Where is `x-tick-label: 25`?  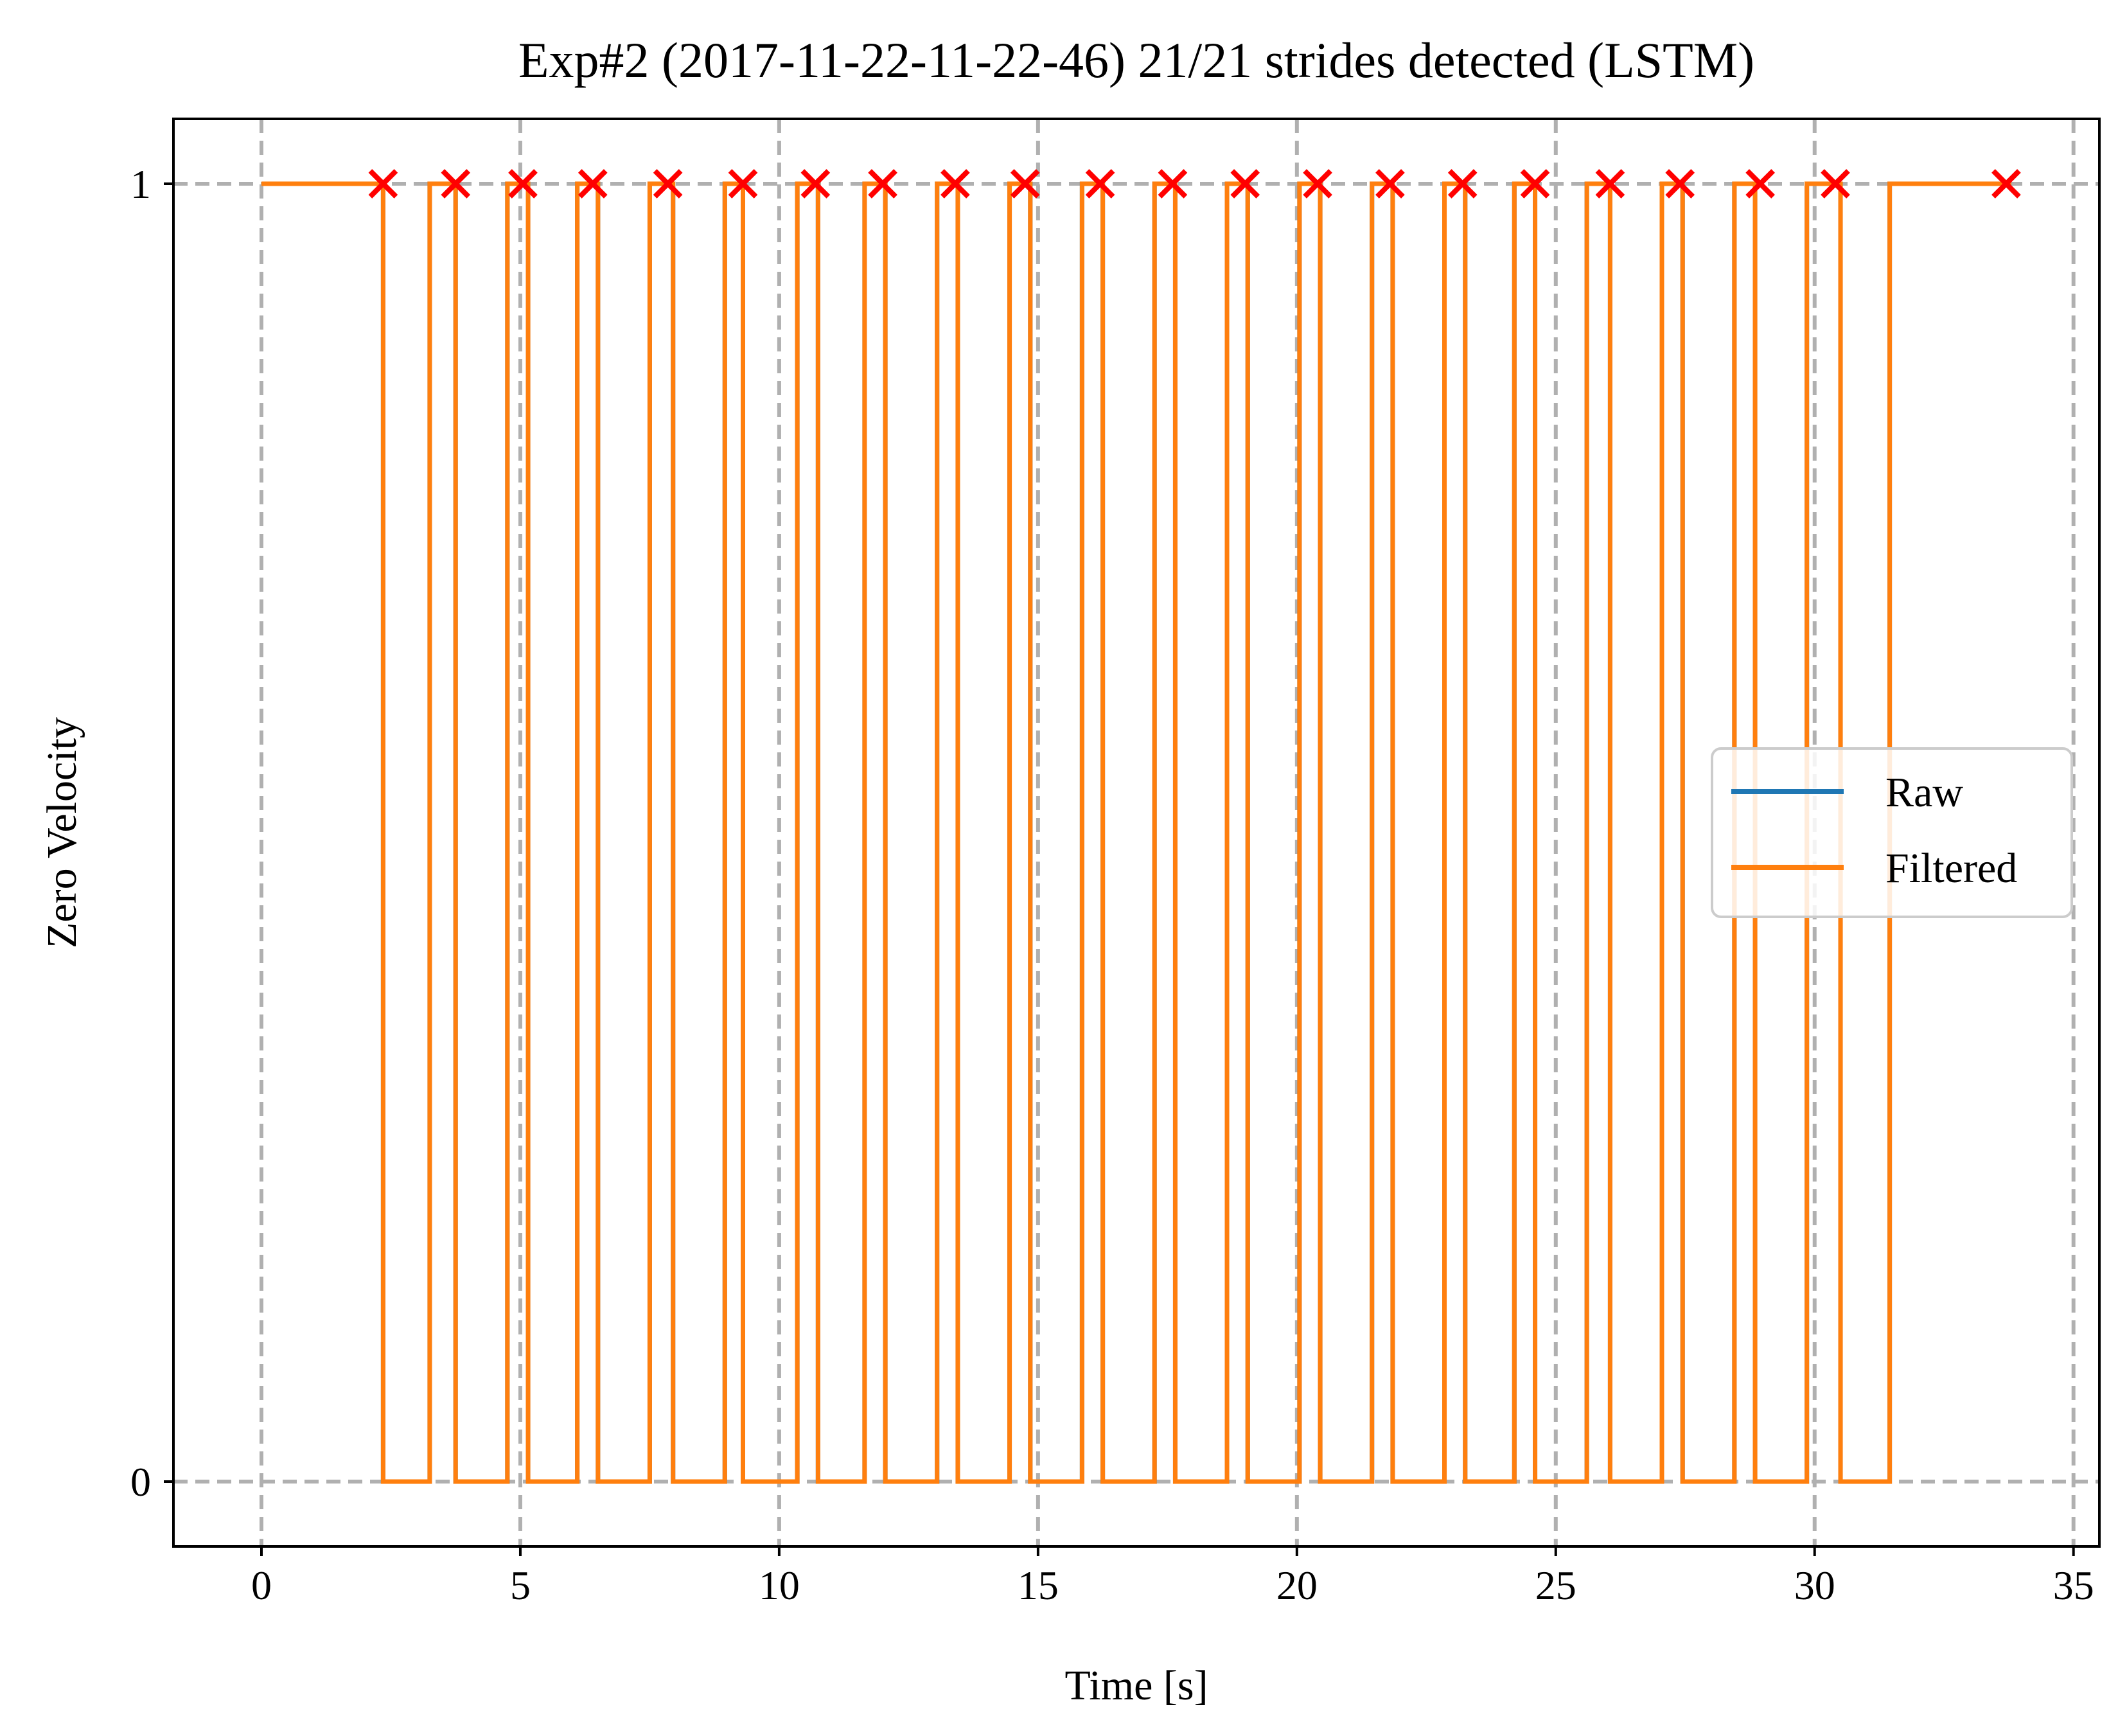 x-tick-label: 25 is located at coordinates (1555, 1585).